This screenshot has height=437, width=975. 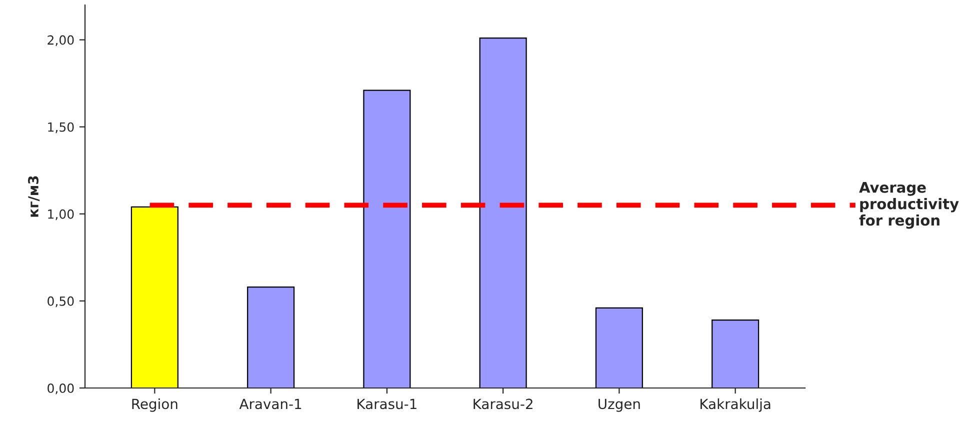 What do you see at coordinates (61, 128) in the screenshot?
I see `y-tick-label: 1,50` at bounding box center [61, 128].